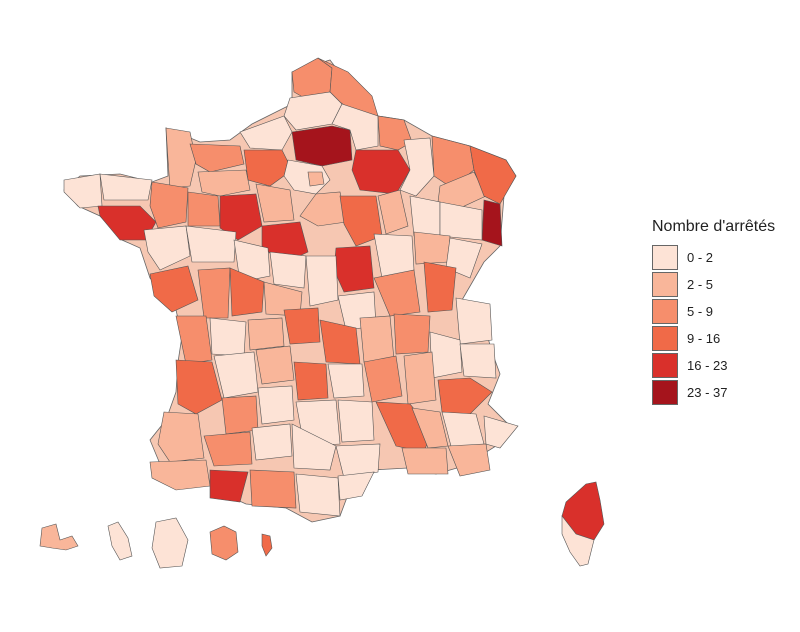 The image size is (800, 632). I want to click on legend-item: 9 - 16, so click(713, 338).